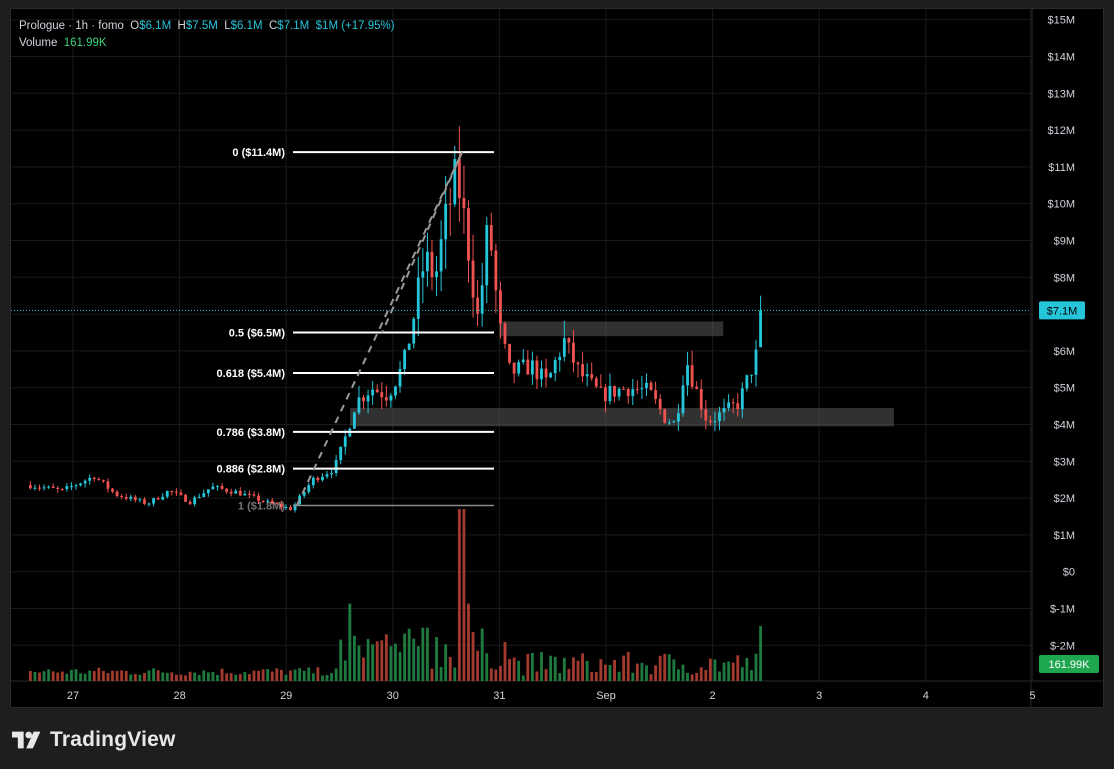  What do you see at coordinates (1064, 426) in the screenshot?
I see `price-tick-label: $4M` at bounding box center [1064, 426].